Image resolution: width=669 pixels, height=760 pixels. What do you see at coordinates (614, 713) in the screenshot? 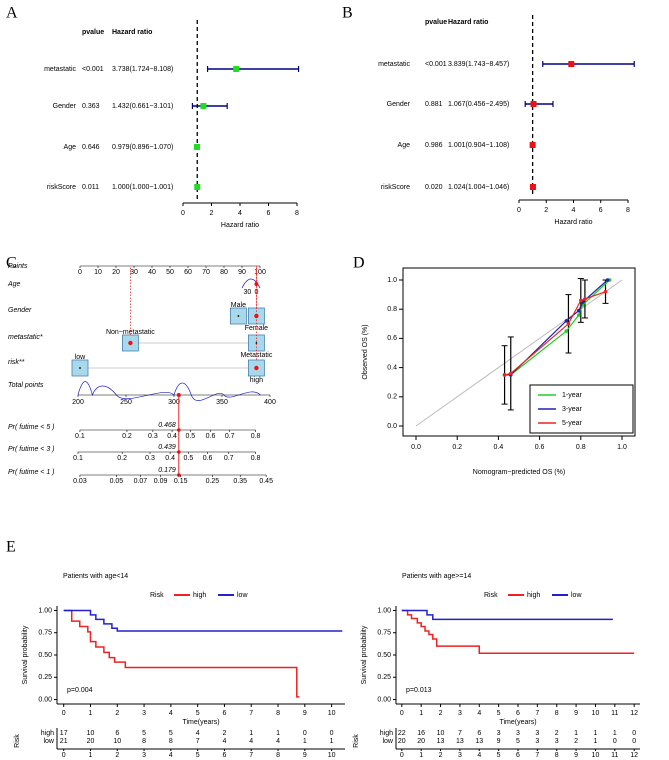
I see `x-tick-label: 11` at bounding box center [614, 713].